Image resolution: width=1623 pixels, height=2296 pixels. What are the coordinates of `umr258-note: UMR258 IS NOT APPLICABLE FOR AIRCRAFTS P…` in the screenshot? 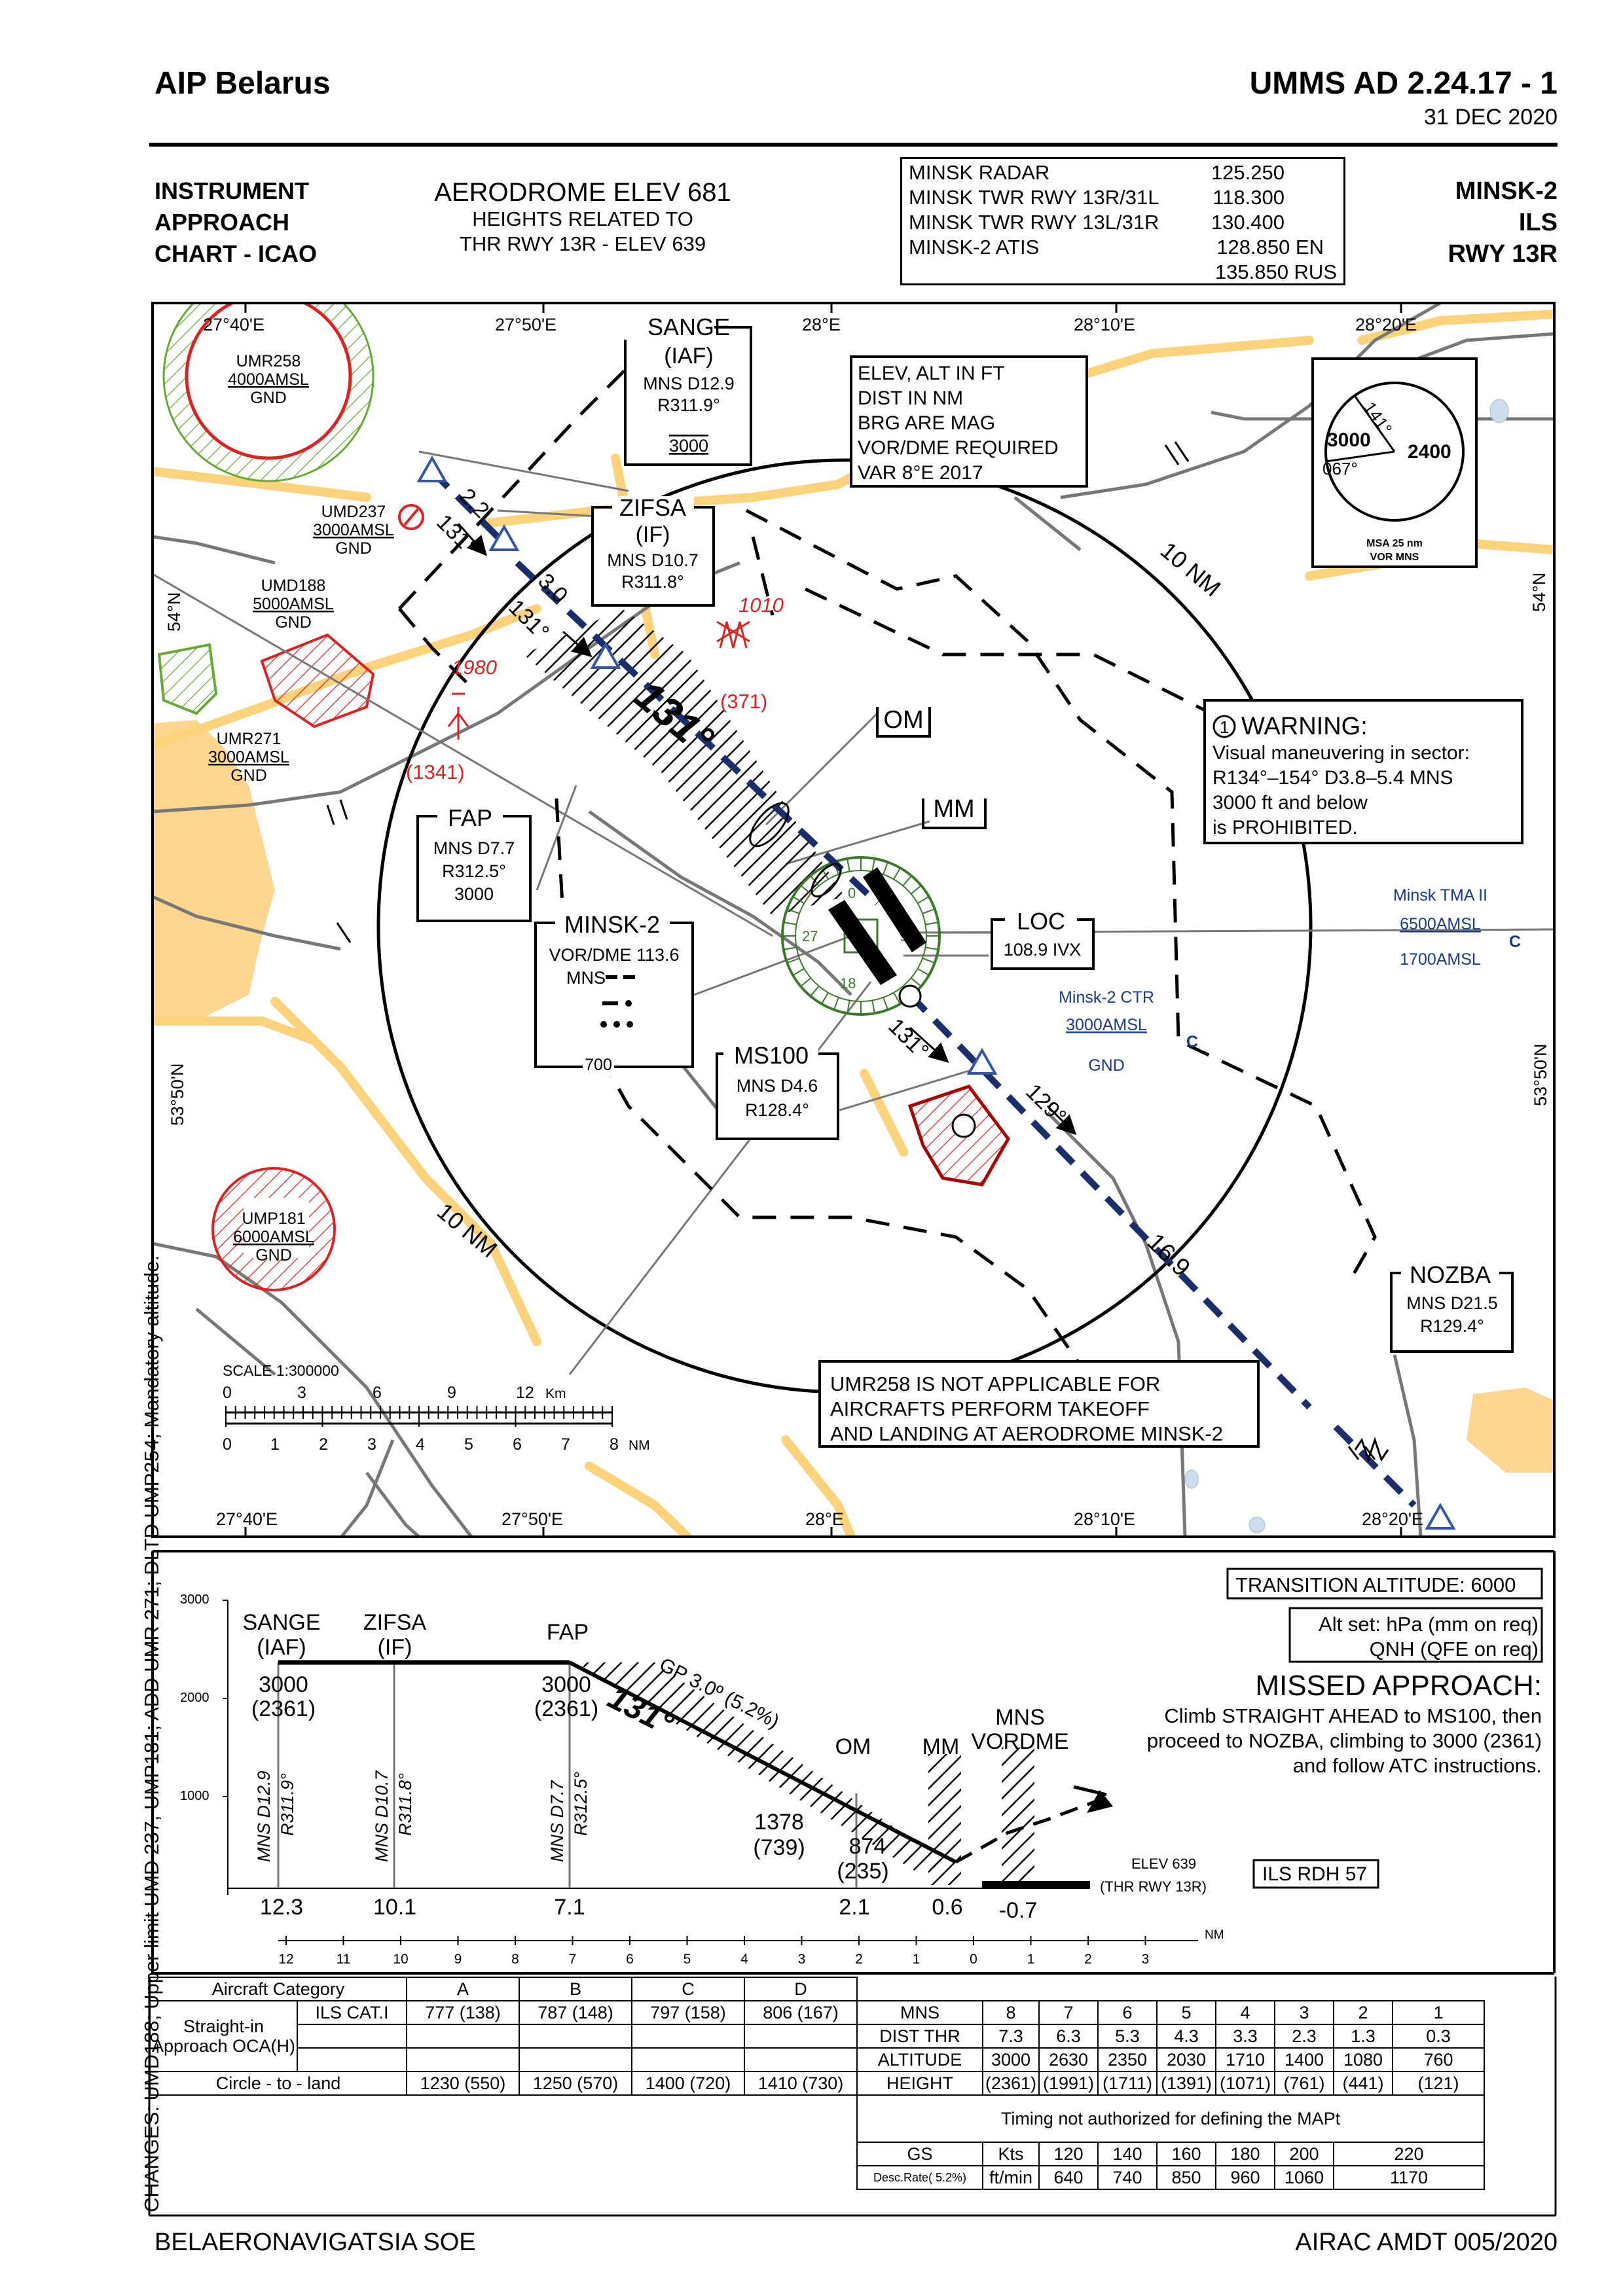 It's located at (1026, 1408).